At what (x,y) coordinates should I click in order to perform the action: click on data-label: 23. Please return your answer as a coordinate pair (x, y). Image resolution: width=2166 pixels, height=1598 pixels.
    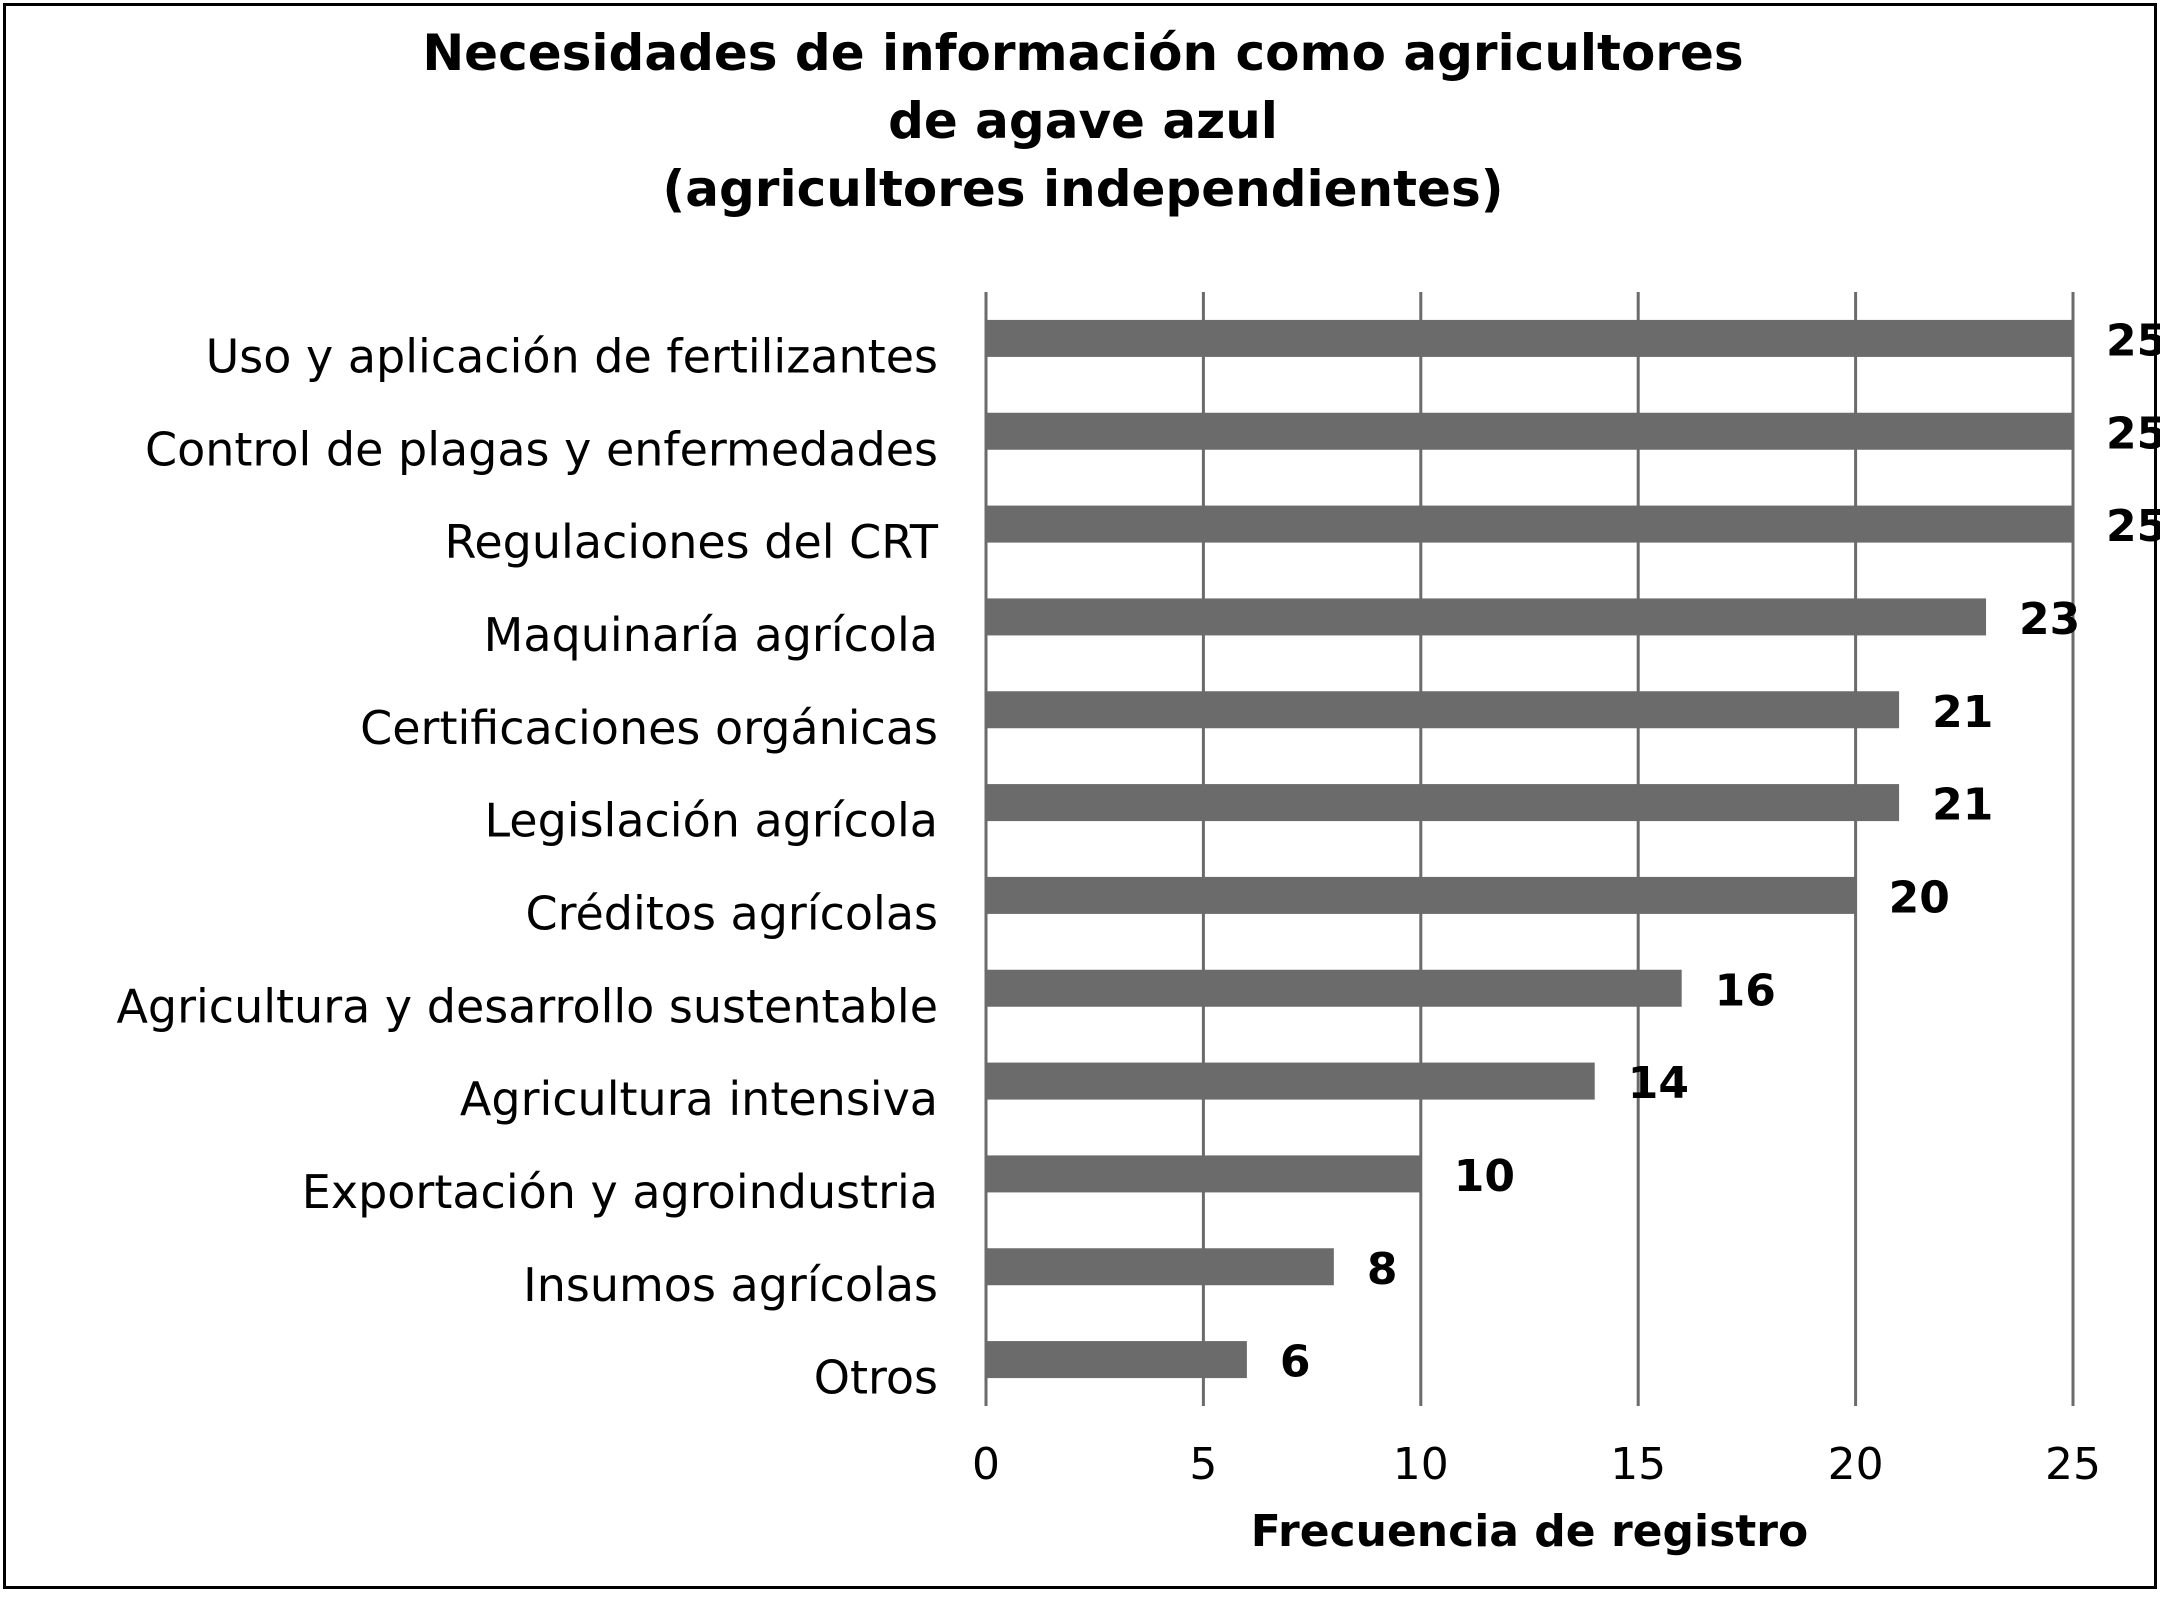
    Looking at the image, I should click on (2049, 619).